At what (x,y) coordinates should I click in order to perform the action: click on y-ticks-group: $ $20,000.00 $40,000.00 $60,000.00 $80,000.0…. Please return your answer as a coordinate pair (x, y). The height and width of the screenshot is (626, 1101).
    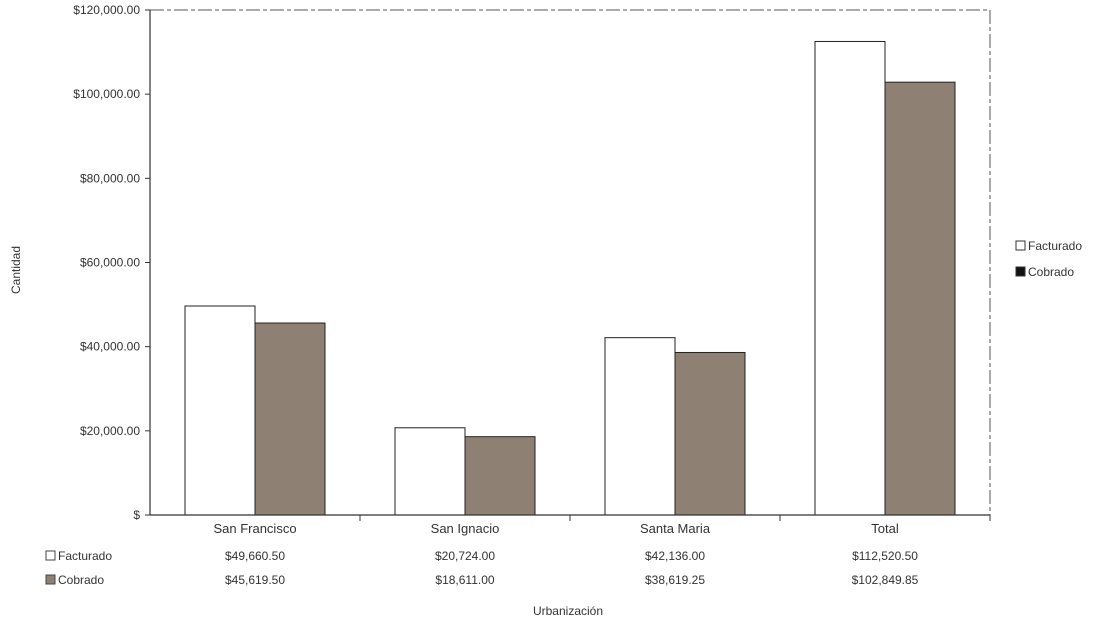
    Looking at the image, I should click on (111, 262).